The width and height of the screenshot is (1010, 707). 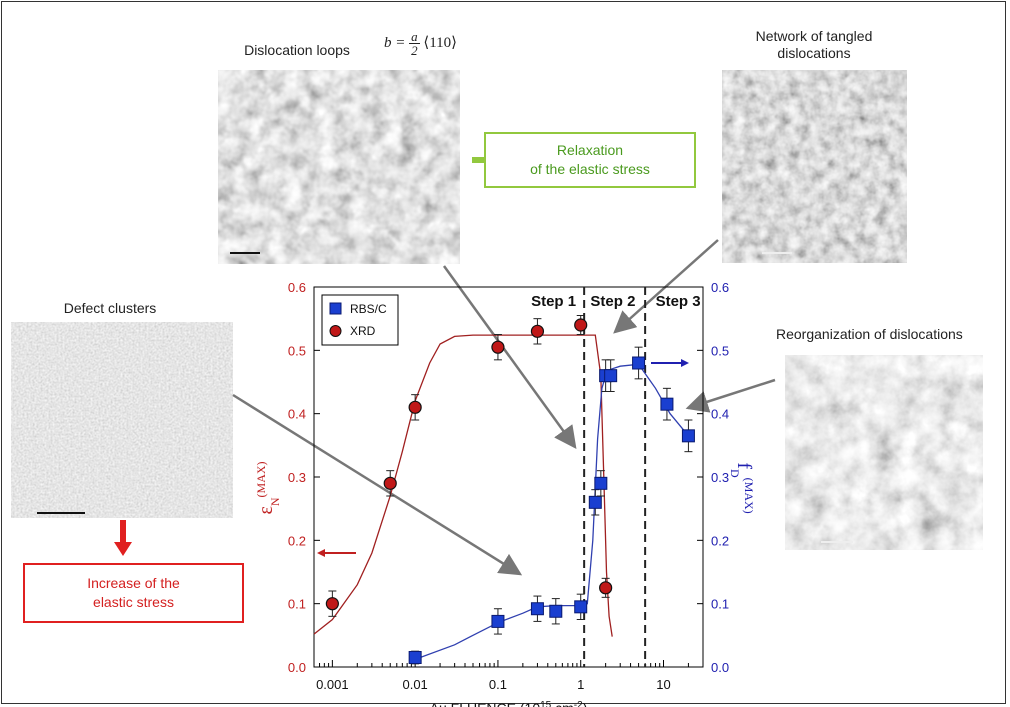 I want to click on step-label: Step 2, so click(x=612, y=301).